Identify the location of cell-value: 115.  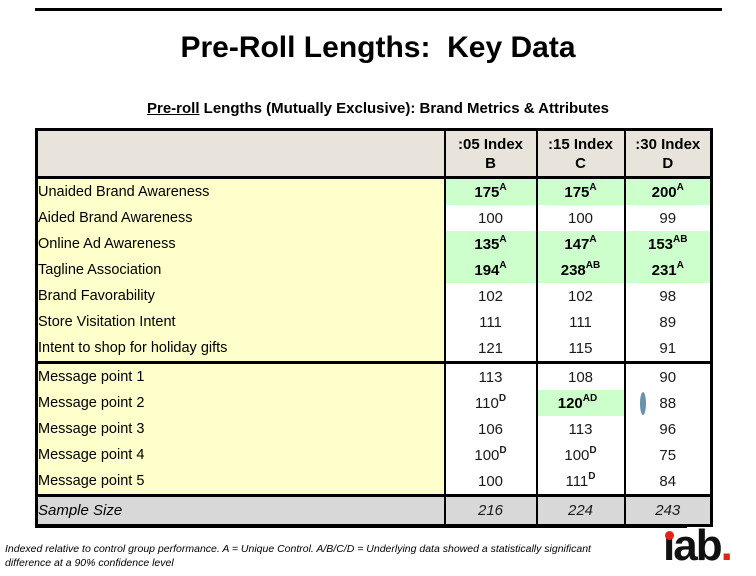
(580, 348).